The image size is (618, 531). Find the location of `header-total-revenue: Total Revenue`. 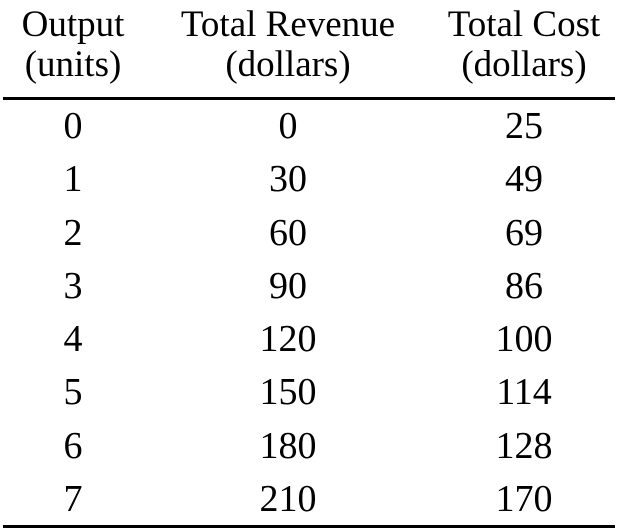

header-total-revenue: Total Revenue is located at coordinates (288, 24).